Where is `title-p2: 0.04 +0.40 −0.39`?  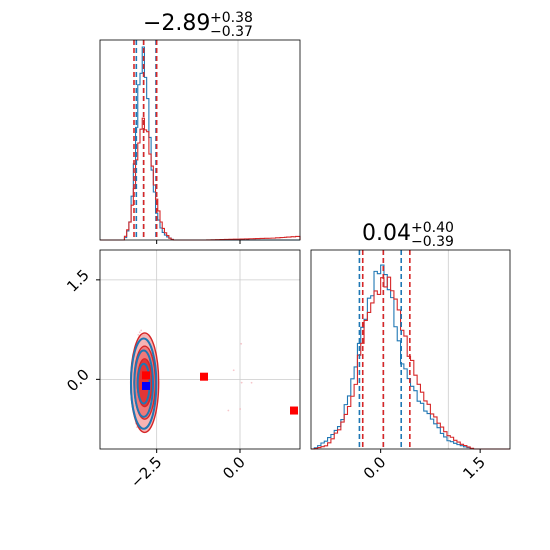
title-p2: 0.04 +0.40 −0.39 is located at coordinates (408, 235).